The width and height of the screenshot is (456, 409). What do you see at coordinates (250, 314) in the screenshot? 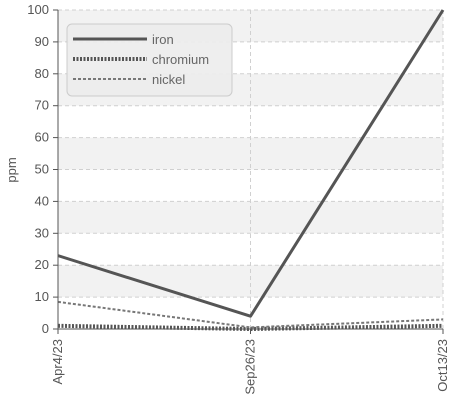
I see `series-line-nickel` at bounding box center [250, 314].